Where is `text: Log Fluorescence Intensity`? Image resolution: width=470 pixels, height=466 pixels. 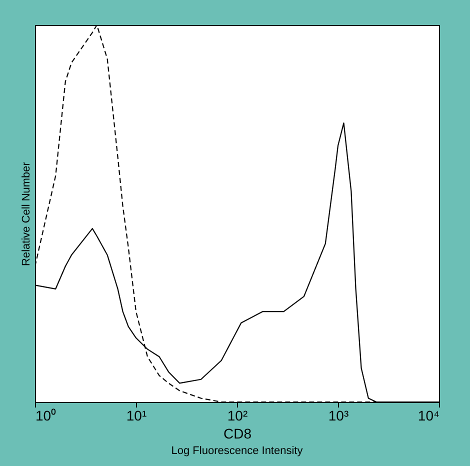 text: Log Fluorescence Intensity is located at coordinates (237, 451).